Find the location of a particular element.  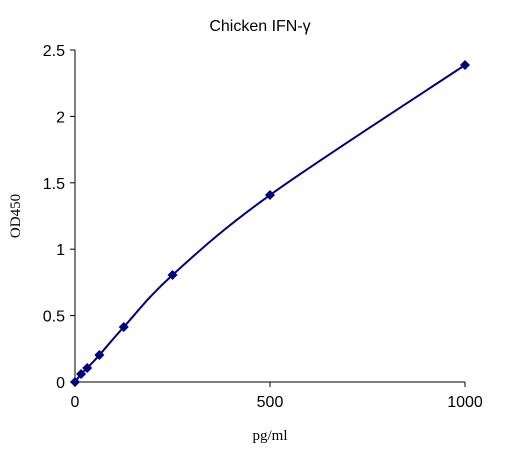

y-tick-label: 1.5 is located at coordinates (54, 184).